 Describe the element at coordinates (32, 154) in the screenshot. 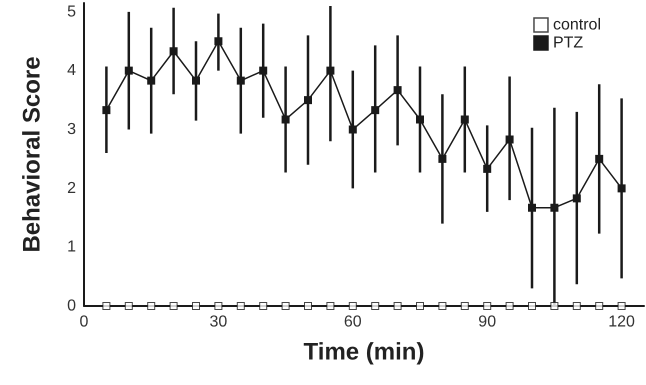

I see `y-axis-title: Behavioral Score` at that location.